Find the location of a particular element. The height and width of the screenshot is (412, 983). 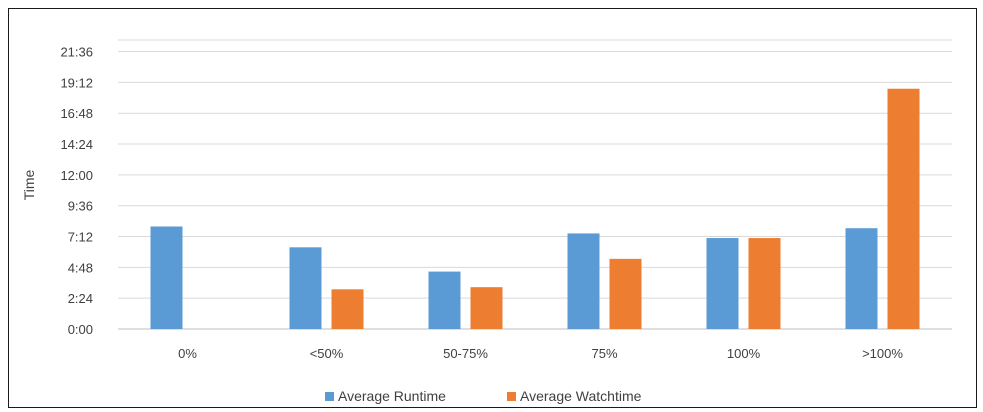

x-category-label: 50-75% is located at coordinates (465, 353).